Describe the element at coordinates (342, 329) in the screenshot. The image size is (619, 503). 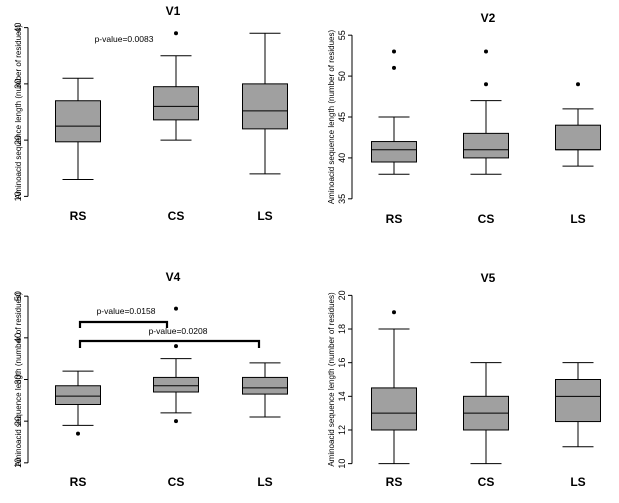
I see `y-tick-label: 18` at that location.